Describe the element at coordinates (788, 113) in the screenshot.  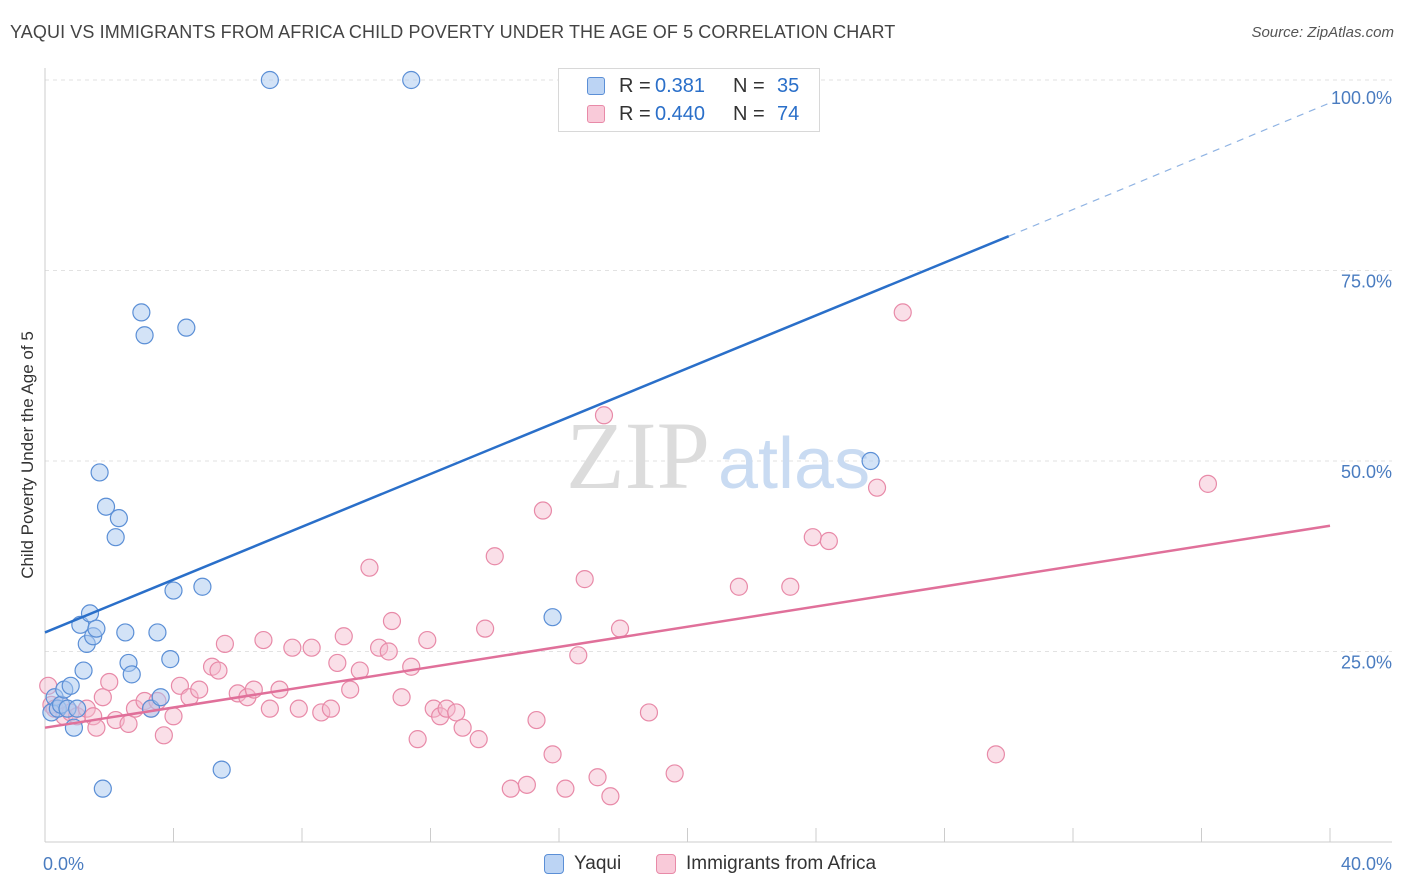
I see `legend-n-value: 74` at that location.